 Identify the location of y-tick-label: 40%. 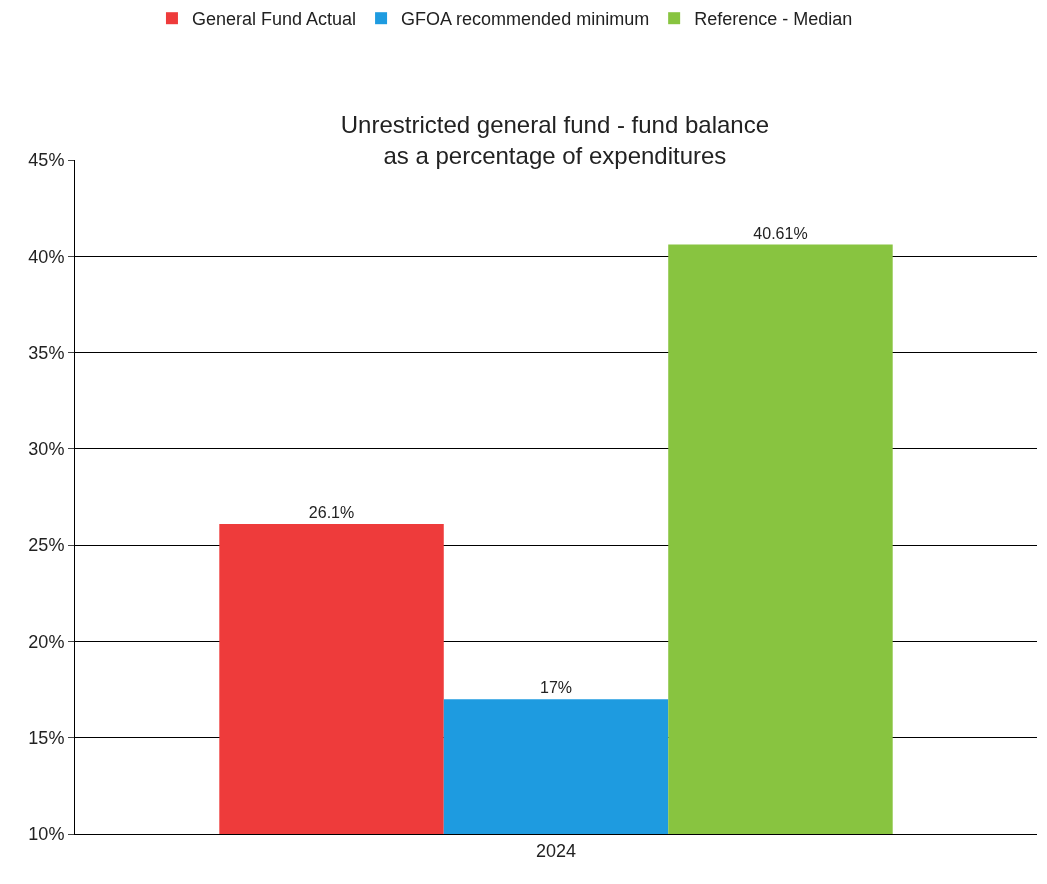
(46, 256).